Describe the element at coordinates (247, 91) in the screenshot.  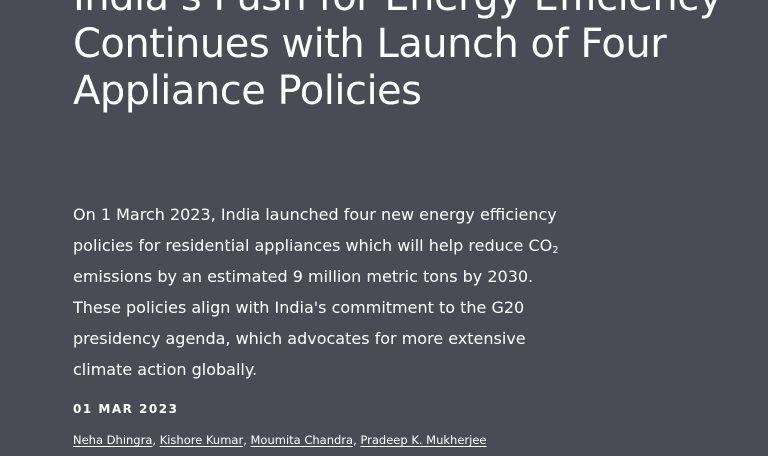
I see `title-line: Appliance Policies` at that location.